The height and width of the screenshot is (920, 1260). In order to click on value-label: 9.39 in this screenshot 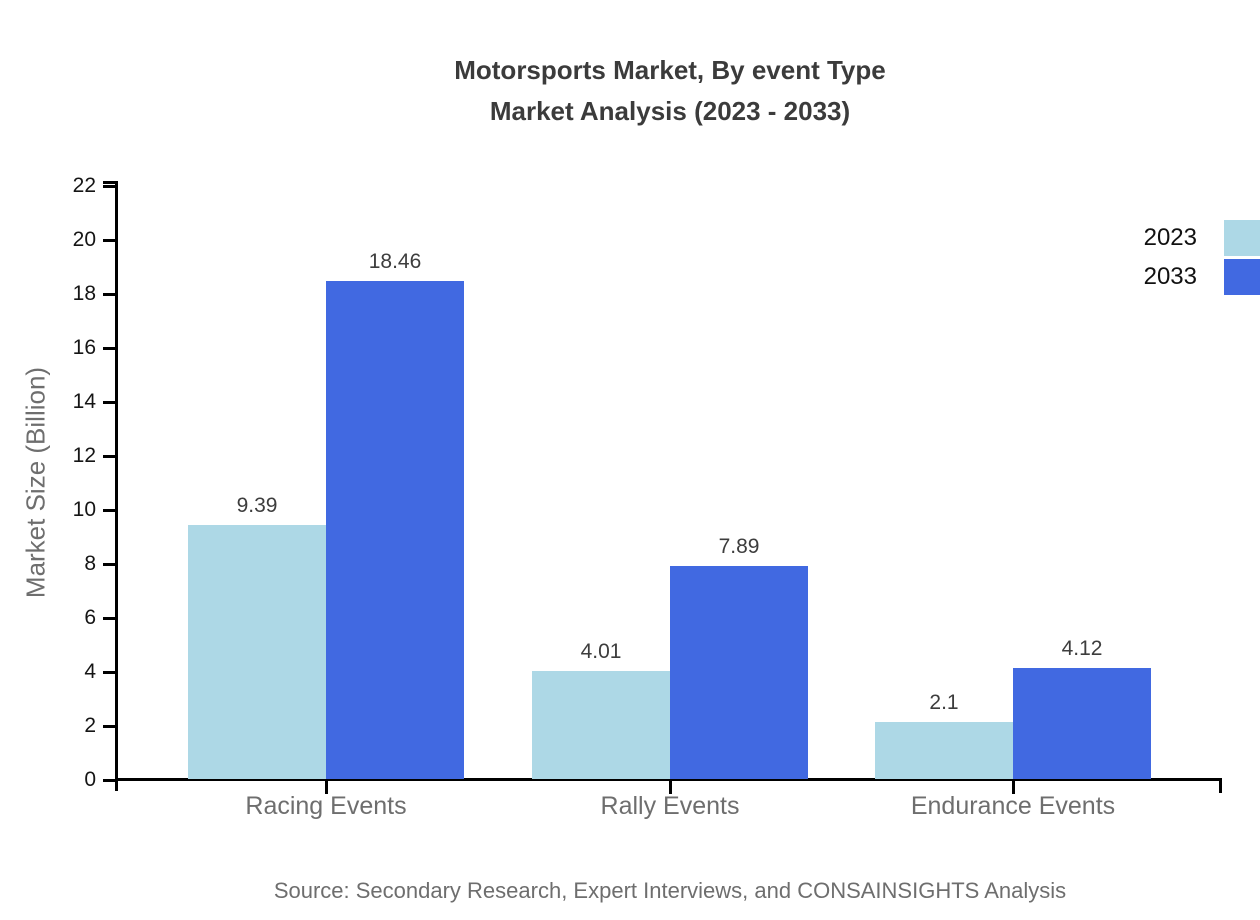, I will do `click(257, 506)`.